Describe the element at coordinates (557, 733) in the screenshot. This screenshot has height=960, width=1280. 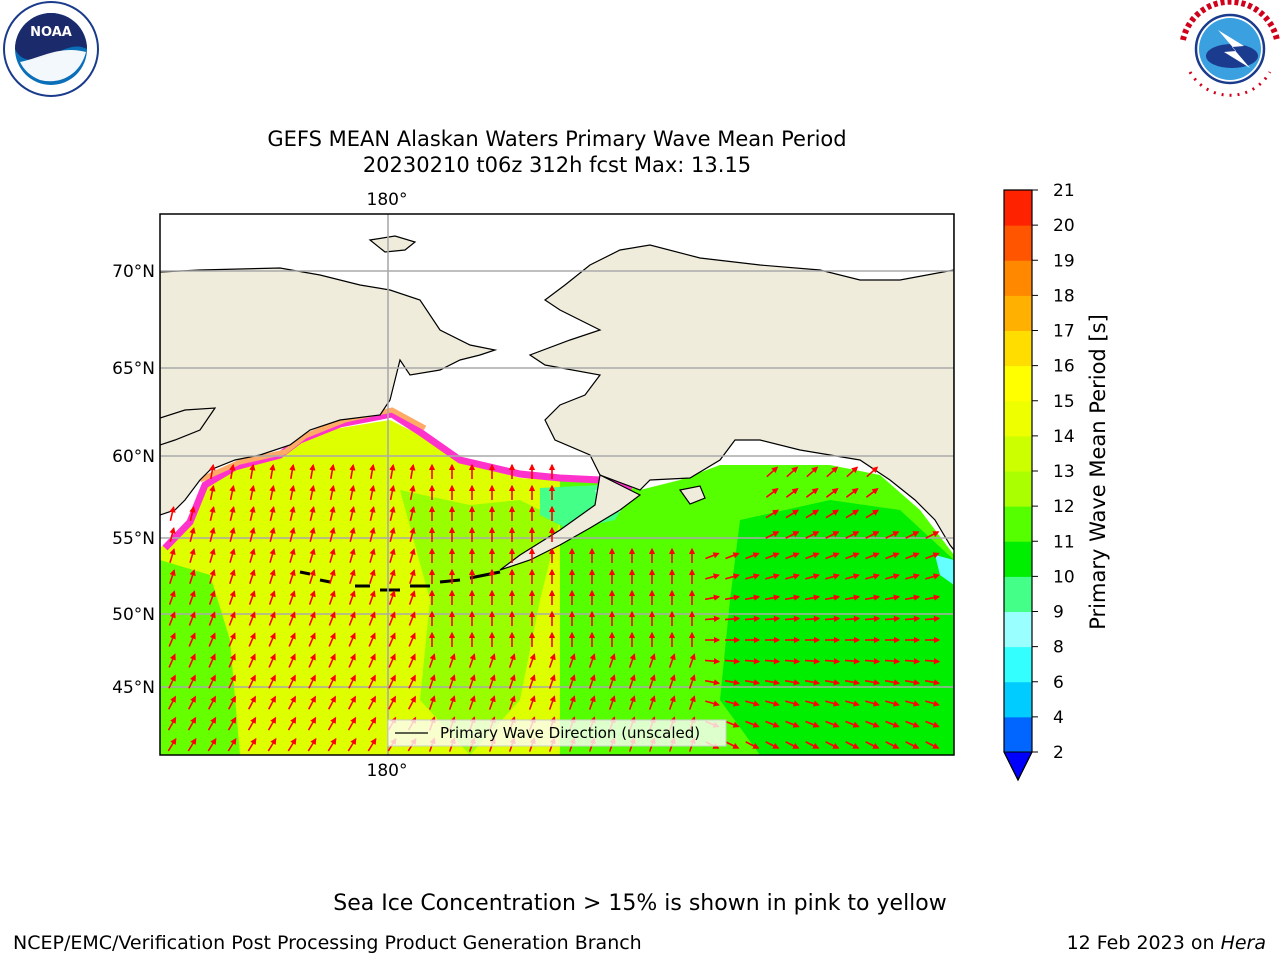
I see `map-legend: Primary Wave Direction (unscaled)` at that location.